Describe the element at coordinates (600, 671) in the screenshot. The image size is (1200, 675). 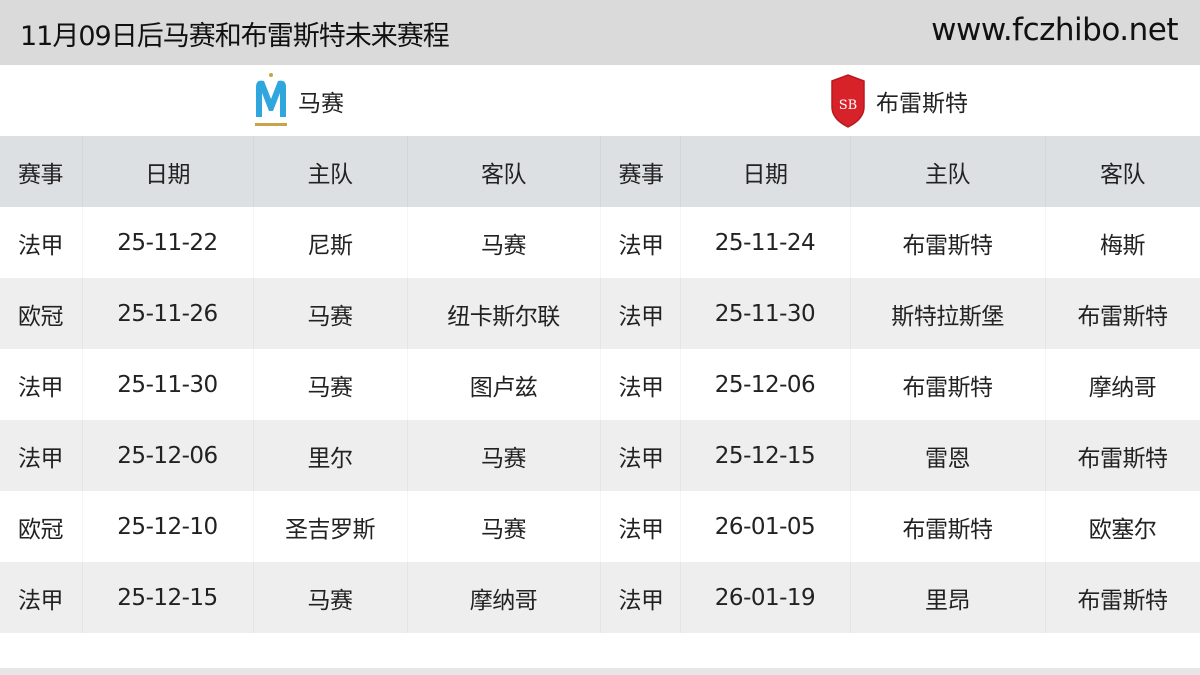
I see `bottom-border` at that location.